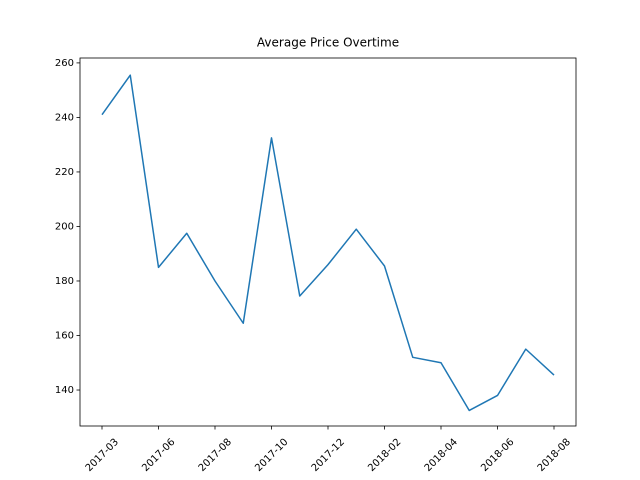 The height and width of the screenshot is (480, 640). Describe the element at coordinates (64, 281) in the screenshot. I see `y-tick-label: 180` at that location.